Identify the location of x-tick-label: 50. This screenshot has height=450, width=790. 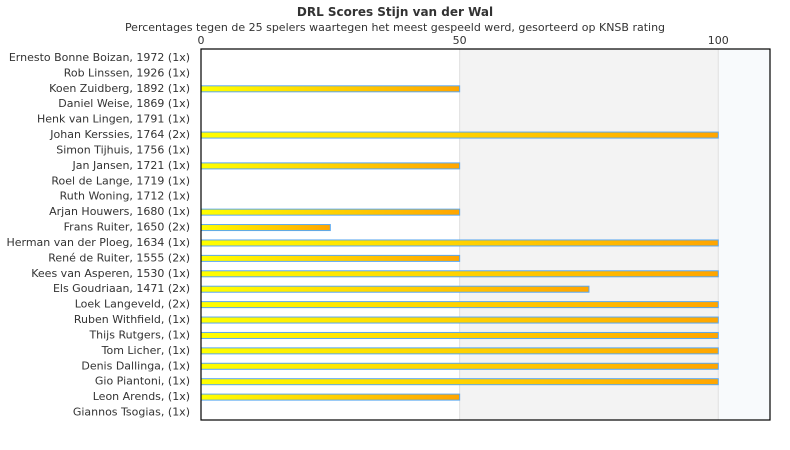
(460, 40).